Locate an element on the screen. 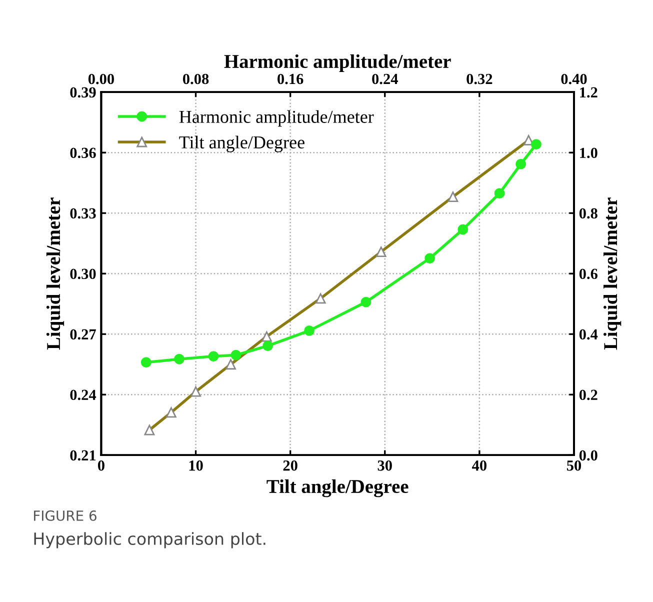  x2-axis-title: Harmonic amplitude/meter is located at coordinates (337, 63).